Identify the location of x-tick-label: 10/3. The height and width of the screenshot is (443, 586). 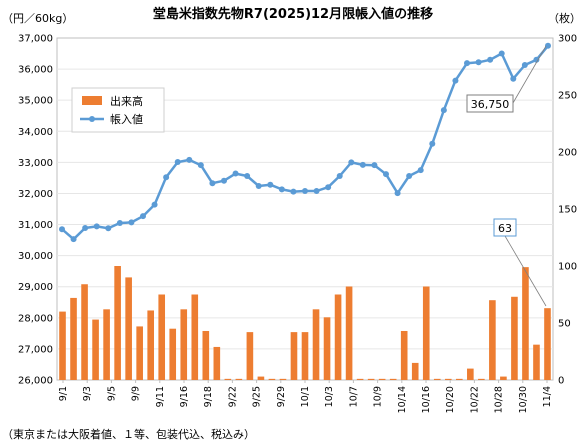
(329, 396).